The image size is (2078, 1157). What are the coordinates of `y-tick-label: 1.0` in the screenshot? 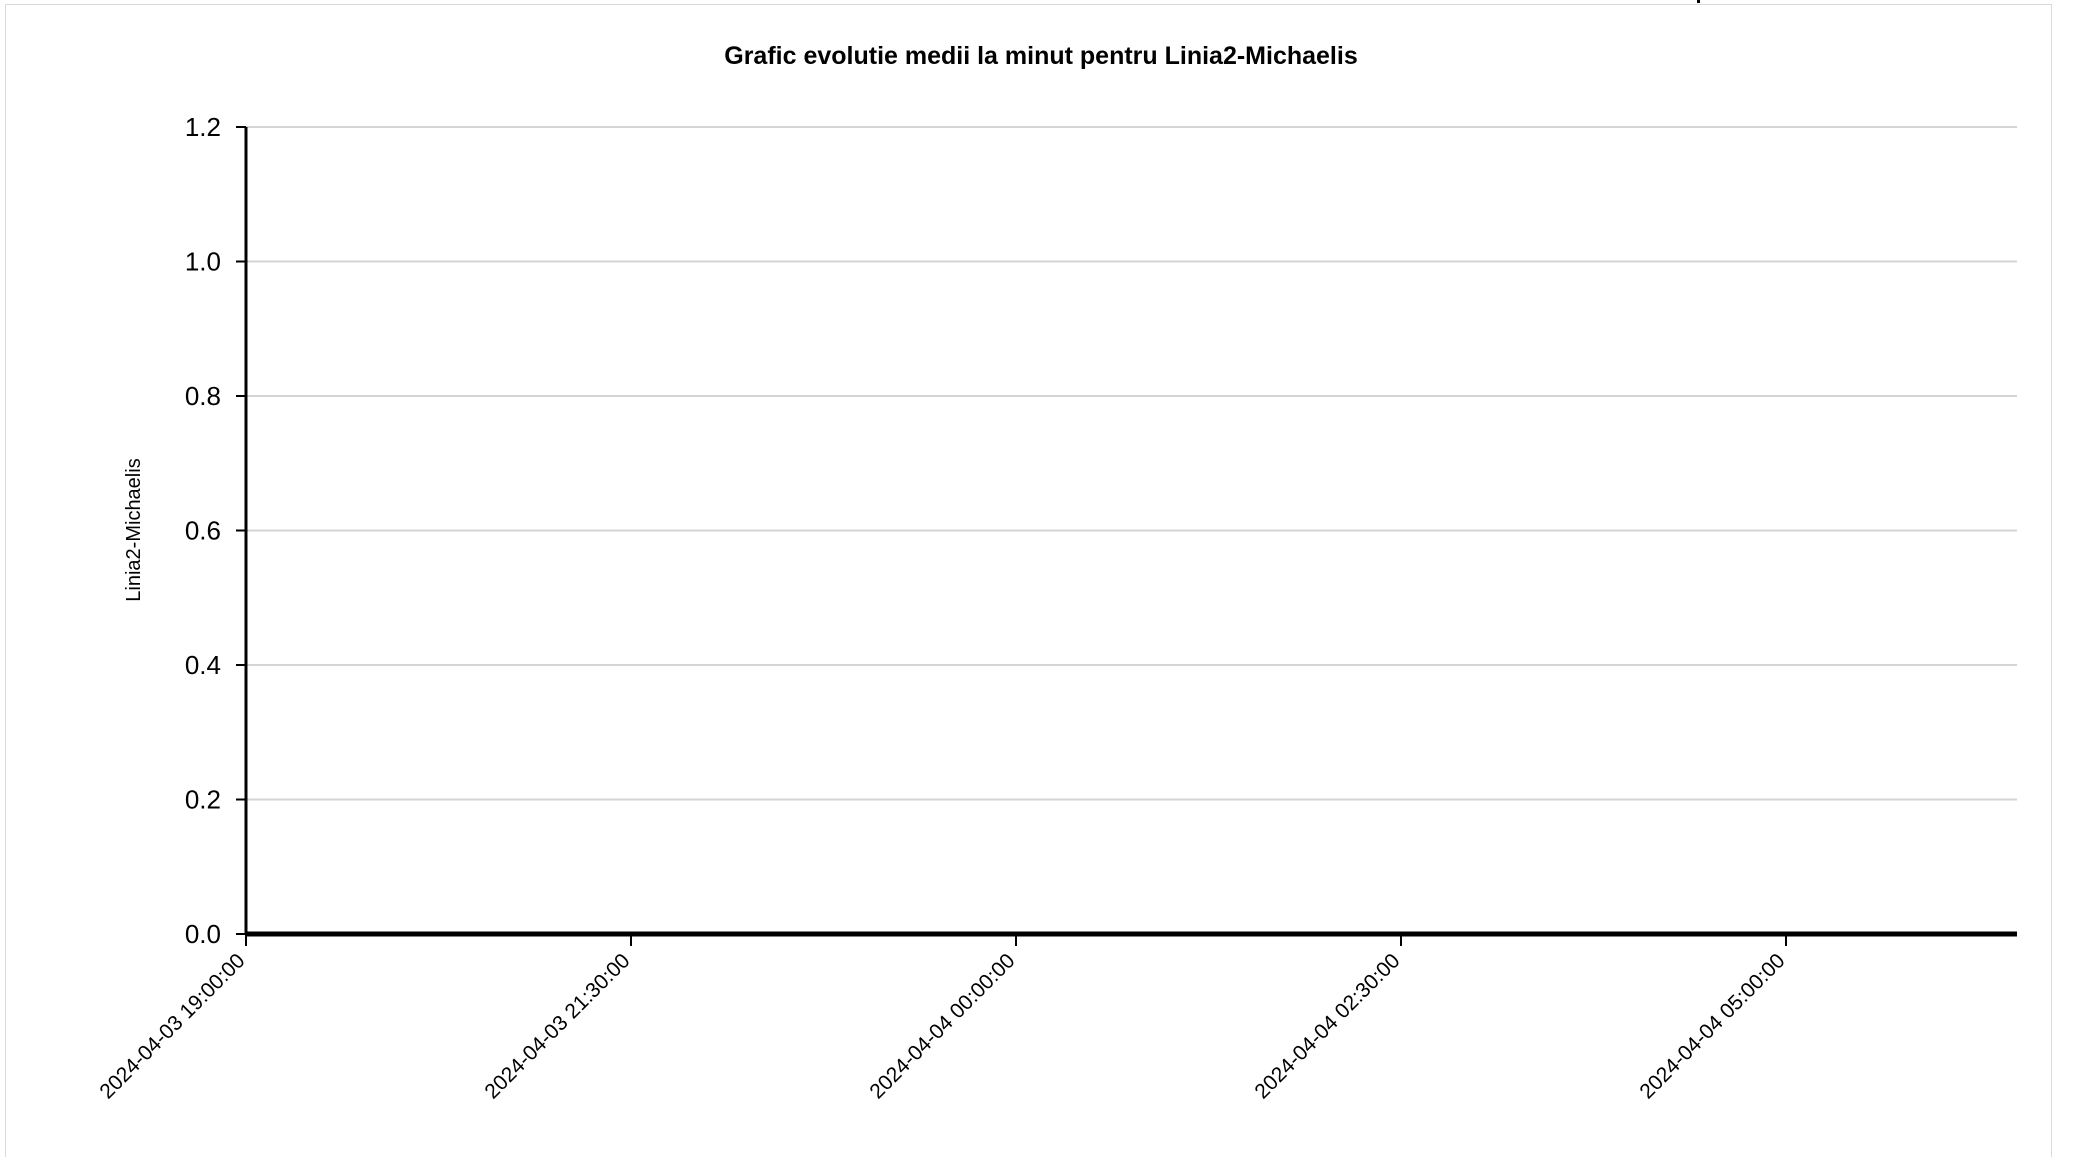 It's located at (203, 262).